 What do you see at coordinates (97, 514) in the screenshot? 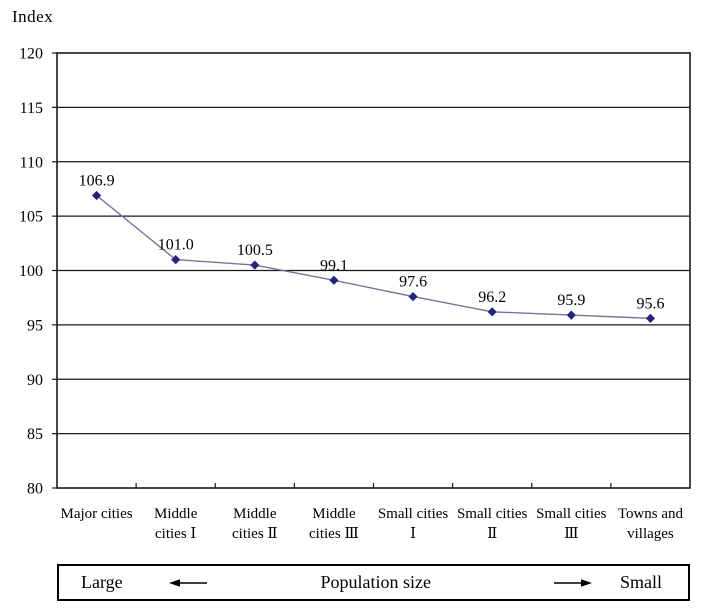
I see `x-axis-category-label: Major cities` at bounding box center [97, 514].